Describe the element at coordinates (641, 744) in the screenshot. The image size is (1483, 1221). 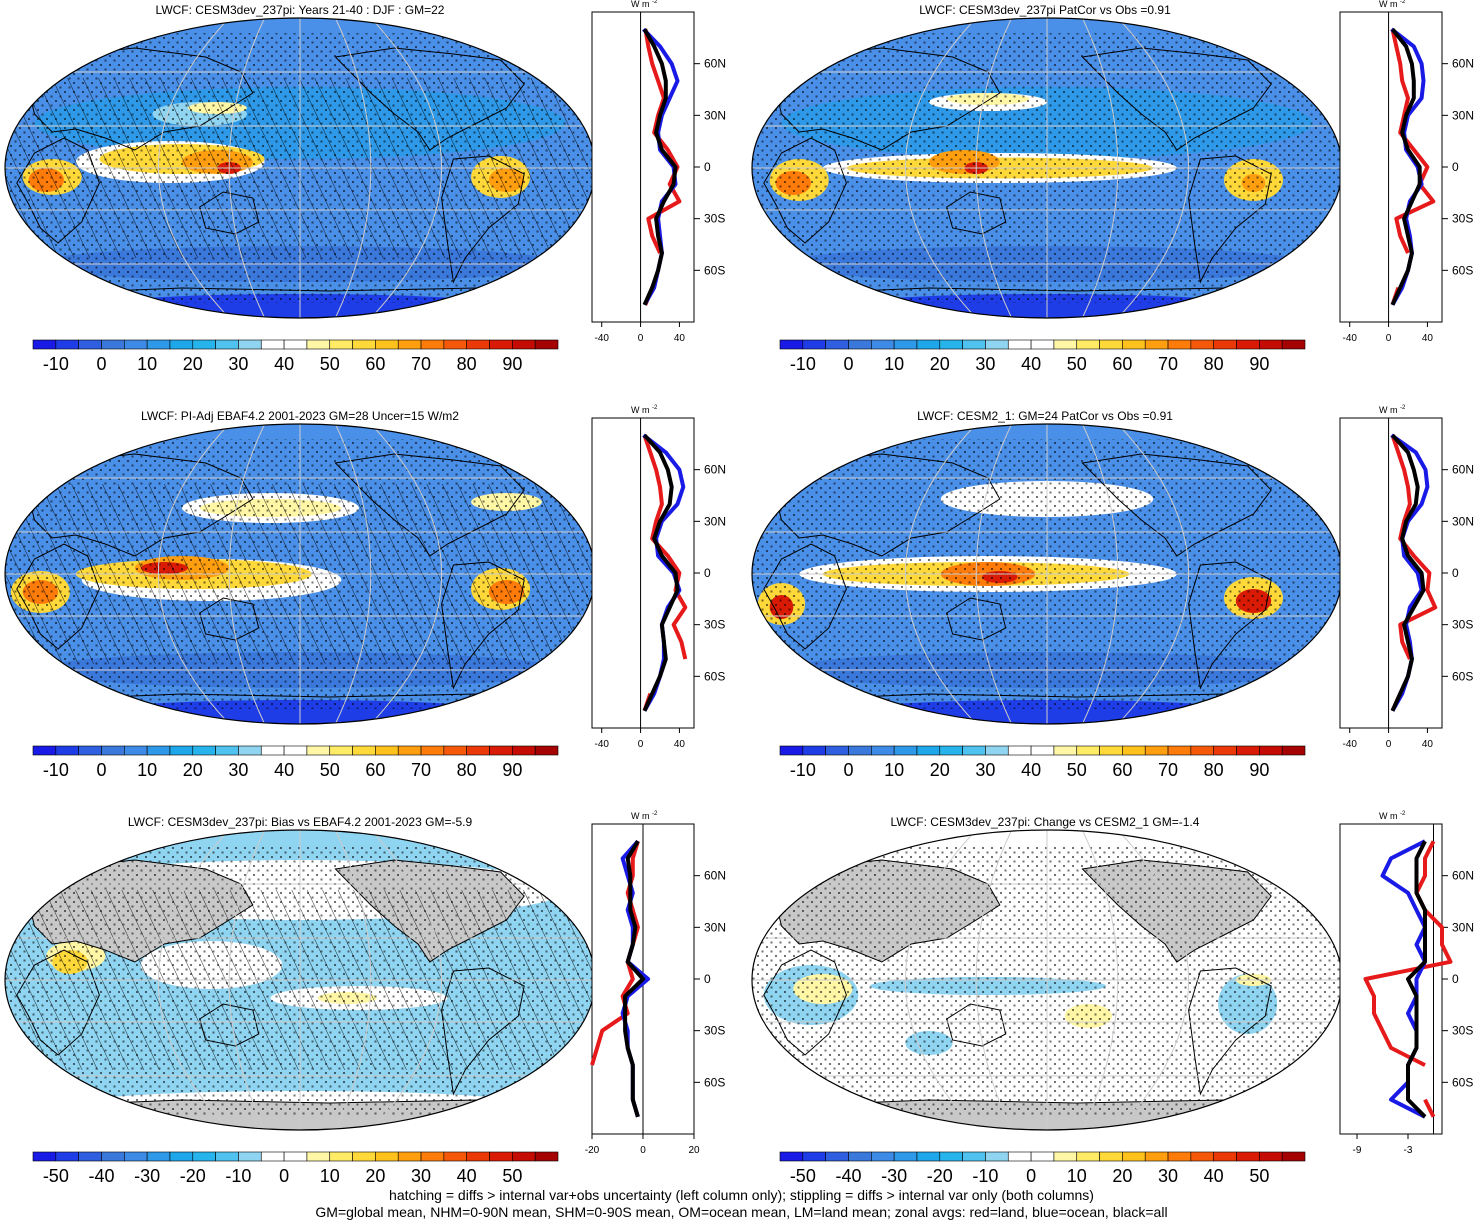
I see `zonal-x-label: 0` at that location.